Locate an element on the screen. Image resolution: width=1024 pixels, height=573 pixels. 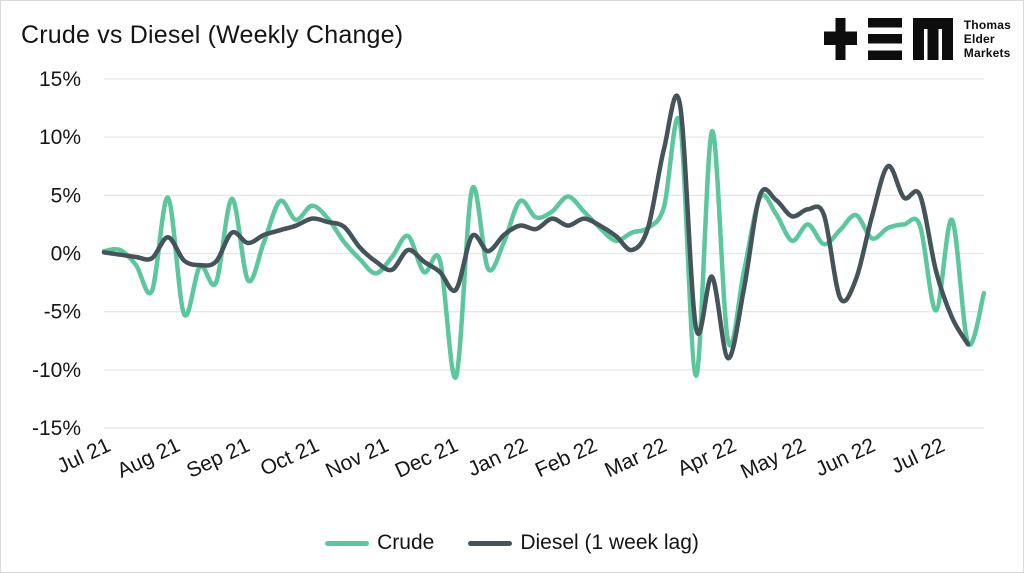
brand-logo: Thomas Elder Markets is located at coordinates (917, 39).